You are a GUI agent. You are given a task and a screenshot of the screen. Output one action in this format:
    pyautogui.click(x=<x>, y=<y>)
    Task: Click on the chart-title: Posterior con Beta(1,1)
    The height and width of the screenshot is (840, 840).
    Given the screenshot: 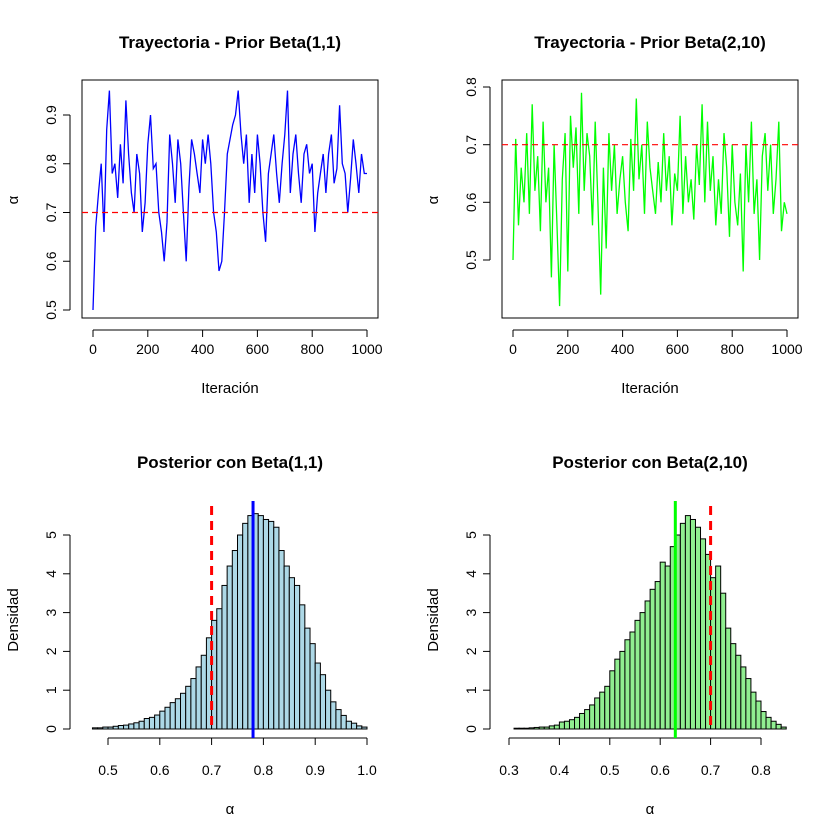 What is the action you would take?
    pyautogui.click(x=230, y=462)
    